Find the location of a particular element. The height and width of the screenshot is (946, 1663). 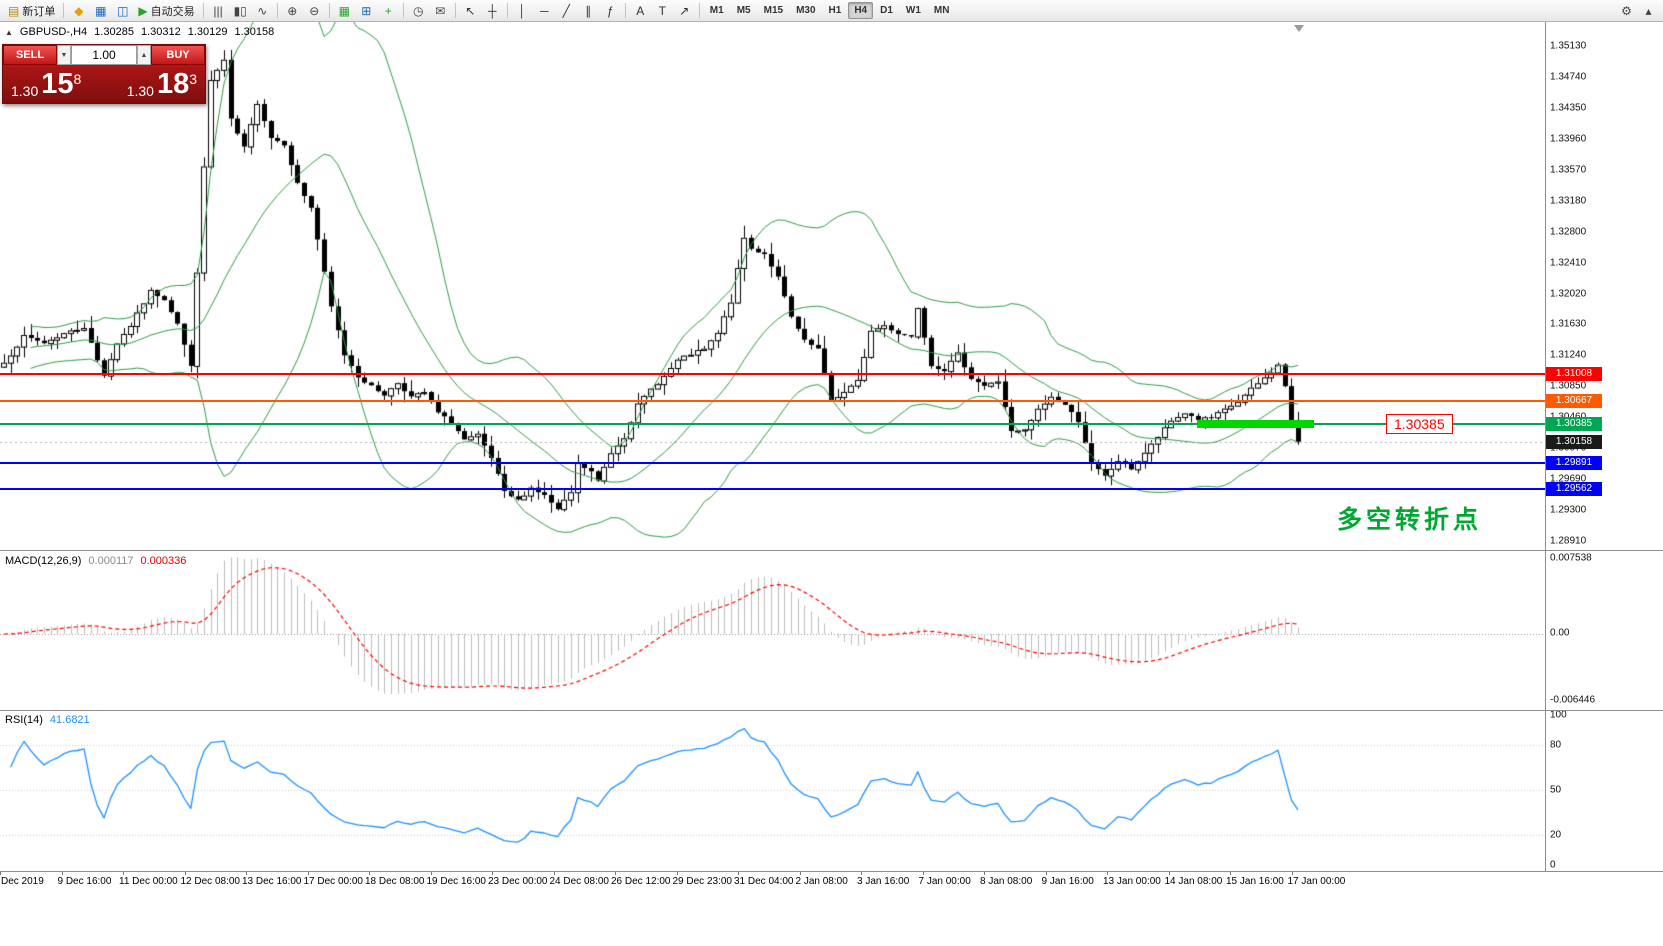

cursor-button: ↖ is located at coordinates (470, 10).